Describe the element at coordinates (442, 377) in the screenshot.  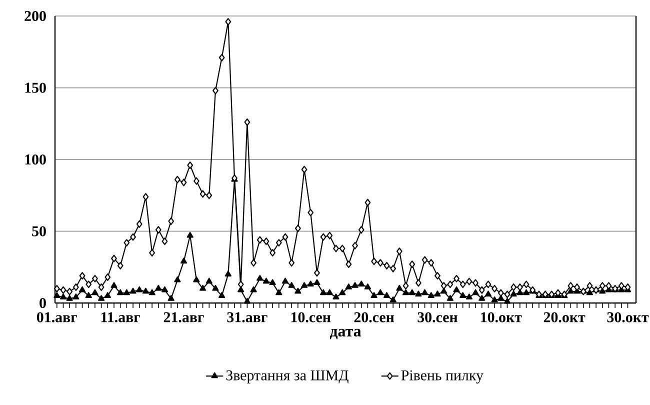
I see `legend-label: Рівень пилку` at that location.